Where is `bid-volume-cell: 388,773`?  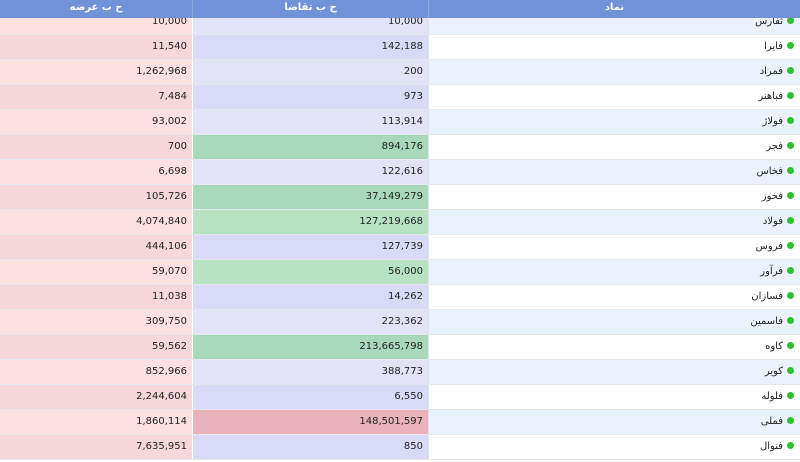 bid-volume-cell: 388,773 is located at coordinates (311, 372).